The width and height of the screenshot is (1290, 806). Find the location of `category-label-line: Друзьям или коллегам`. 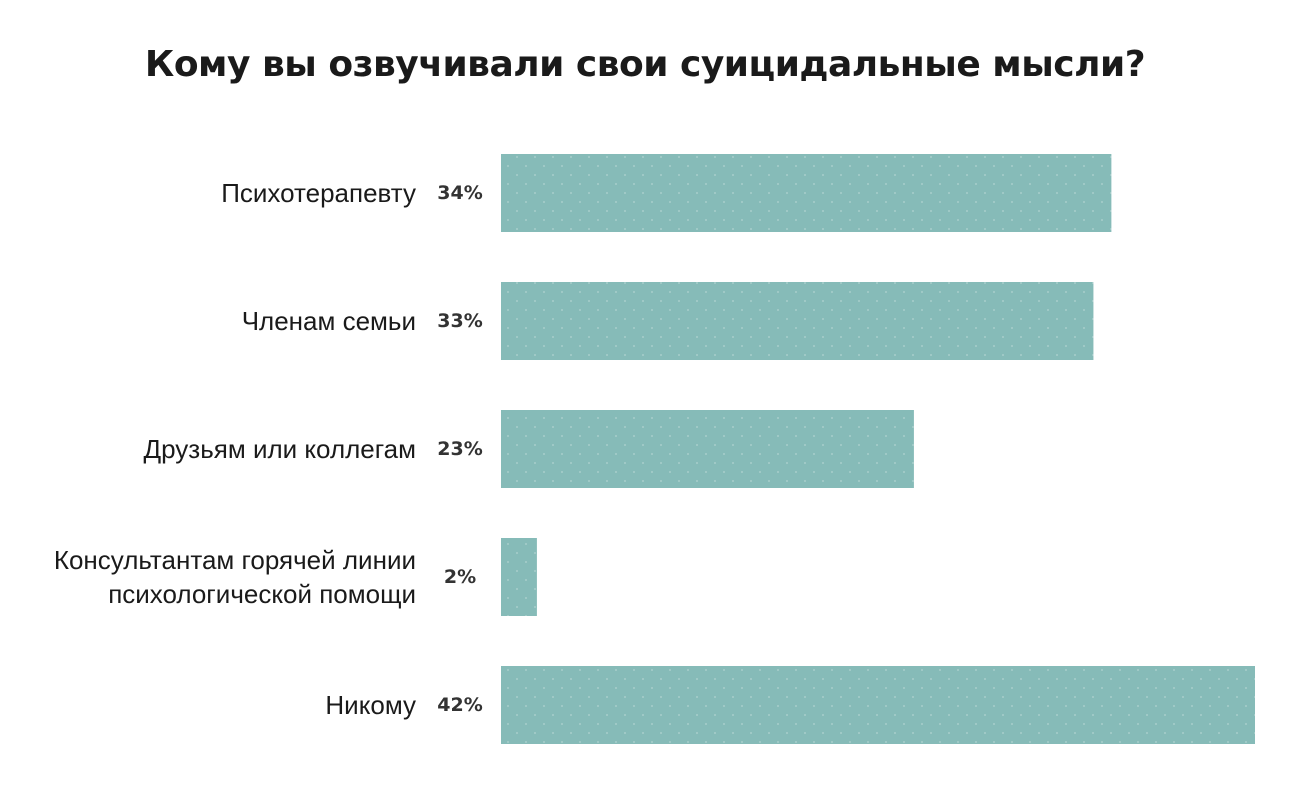

category-label-line: Друзьям или коллегам is located at coordinates (280, 449).